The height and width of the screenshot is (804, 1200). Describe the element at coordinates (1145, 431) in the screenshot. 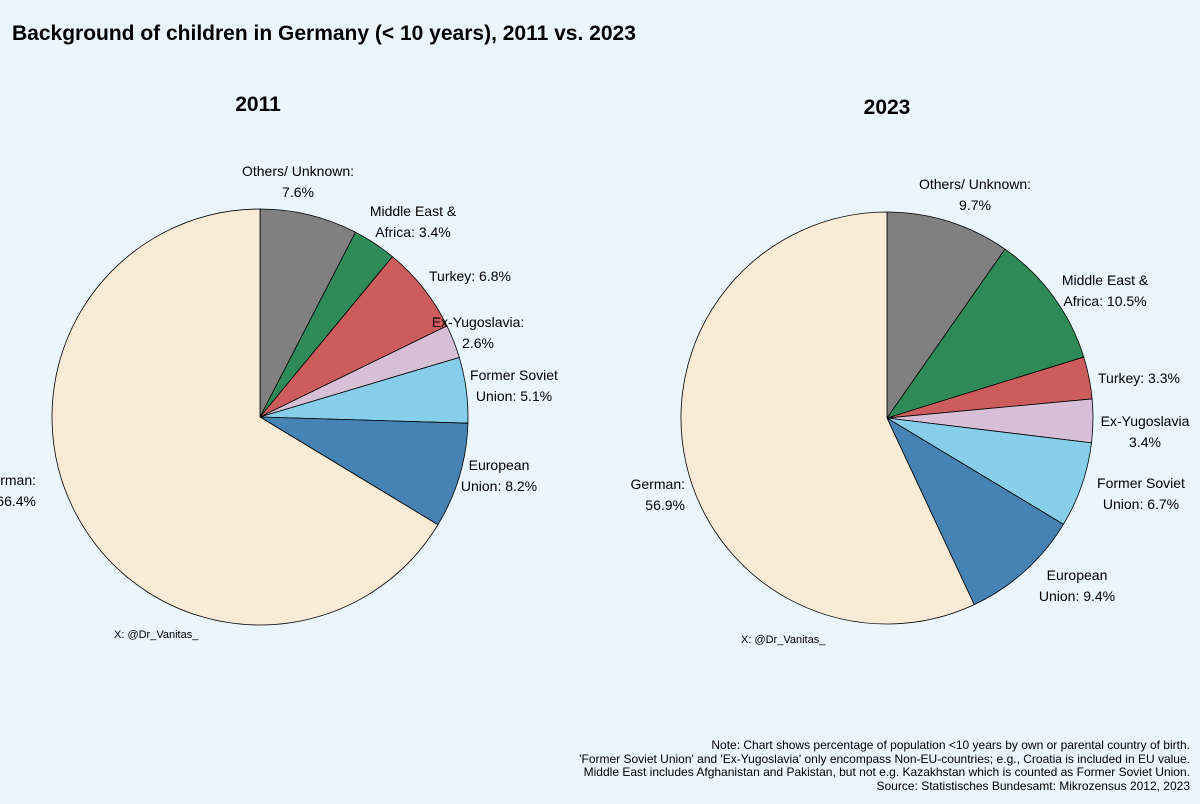

I see `slice-label-ex-yugoslavia: Ex-Yugoslavia 3.4%` at that location.